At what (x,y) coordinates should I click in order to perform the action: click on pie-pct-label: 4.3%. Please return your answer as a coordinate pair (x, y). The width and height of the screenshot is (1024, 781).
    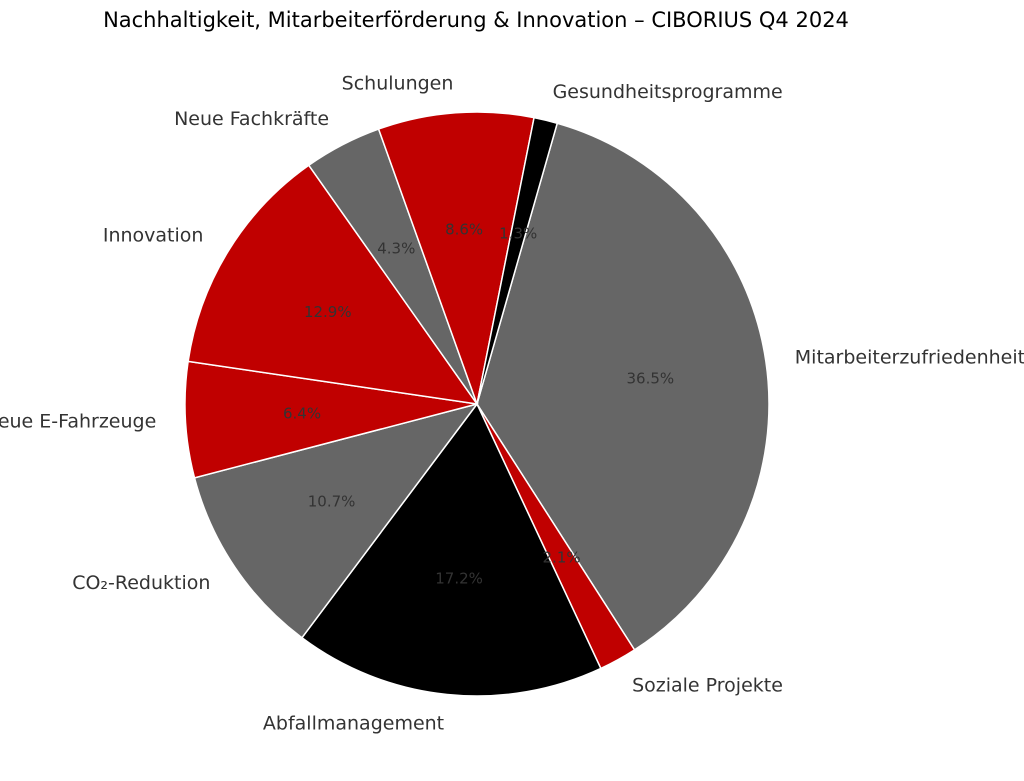
    Looking at the image, I should click on (396, 248).